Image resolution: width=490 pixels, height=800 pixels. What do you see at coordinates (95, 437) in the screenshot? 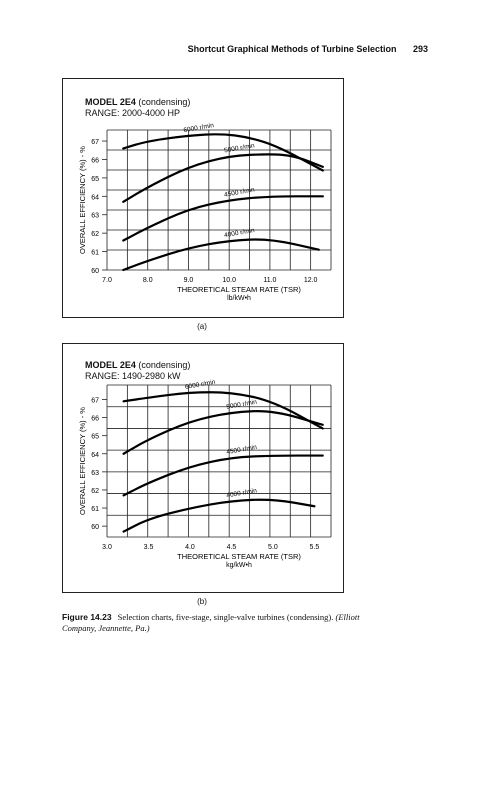
I see `chart-b-ytick-label: 65` at bounding box center [95, 437].